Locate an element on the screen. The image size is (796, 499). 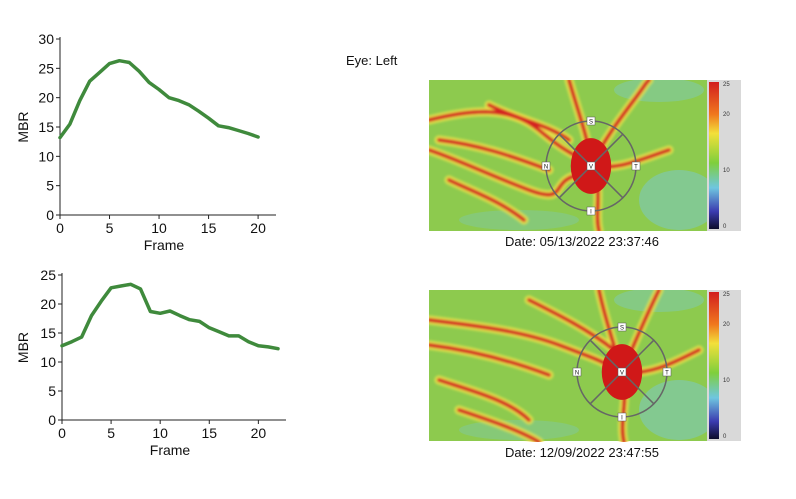
blood-flow-map-2: S N V T I 25 20 10 0 is located at coordinates (585, 366).